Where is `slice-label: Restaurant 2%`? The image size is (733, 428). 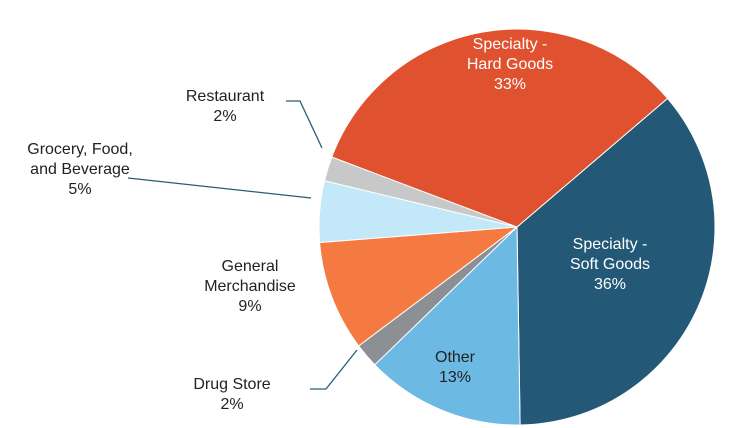 slice-label: Restaurant 2% is located at coordinates (225, 107).